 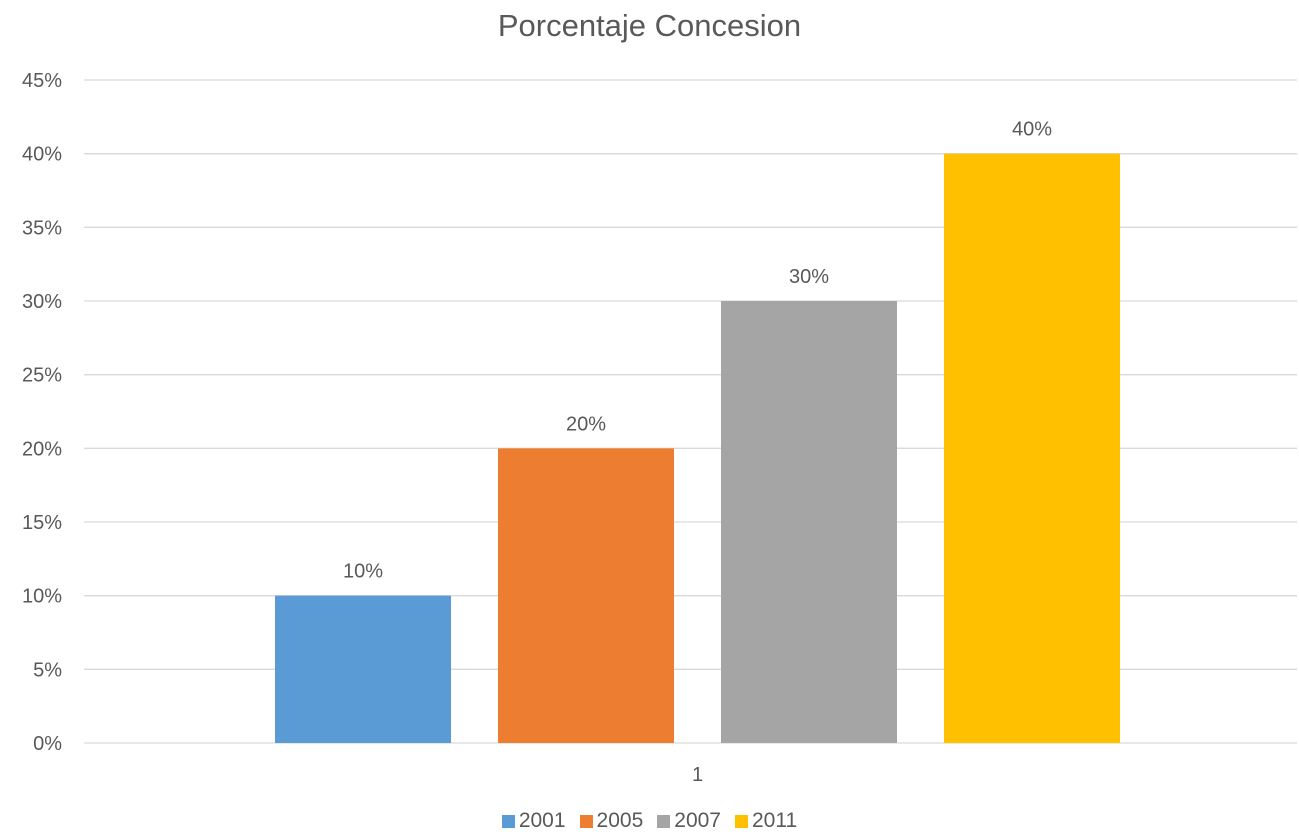 I want to click on bar-2011, so click(x=1032, y=448).